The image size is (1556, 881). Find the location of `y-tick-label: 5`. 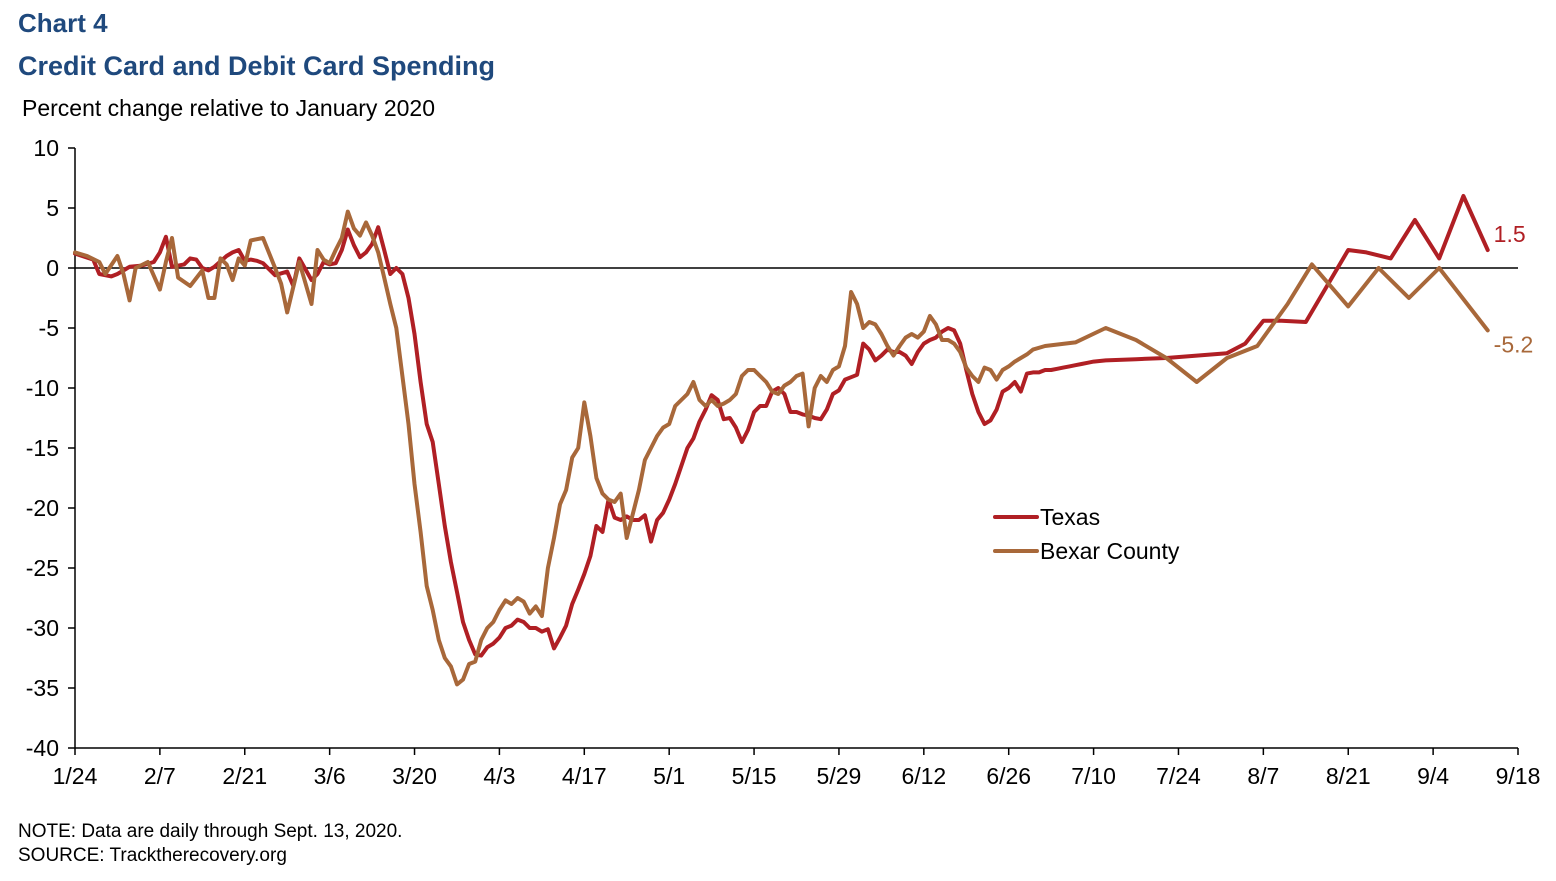

y-tick-label: 5 is located at coordinates (52, 208).